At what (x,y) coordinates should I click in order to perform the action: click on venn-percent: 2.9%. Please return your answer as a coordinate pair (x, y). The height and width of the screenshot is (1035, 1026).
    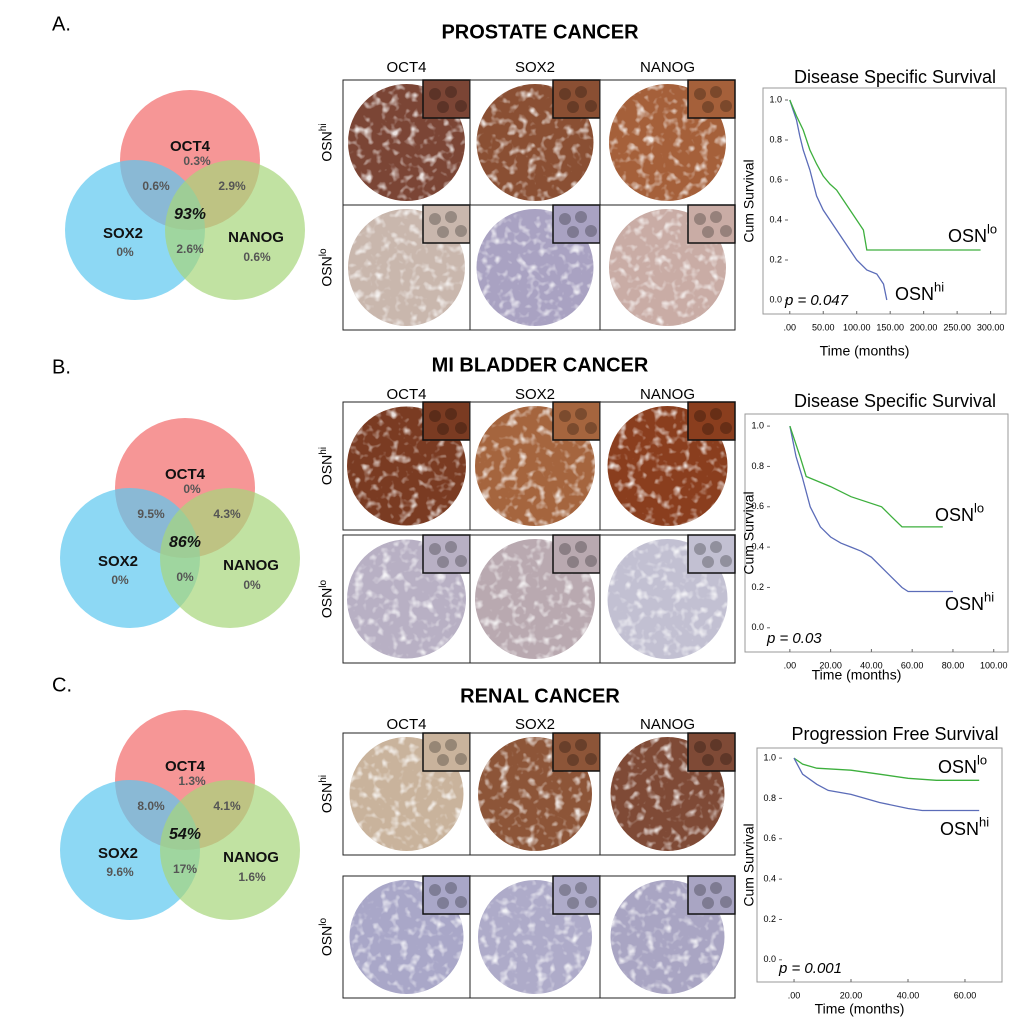
    Looking at the image, I should click on (232, 186).